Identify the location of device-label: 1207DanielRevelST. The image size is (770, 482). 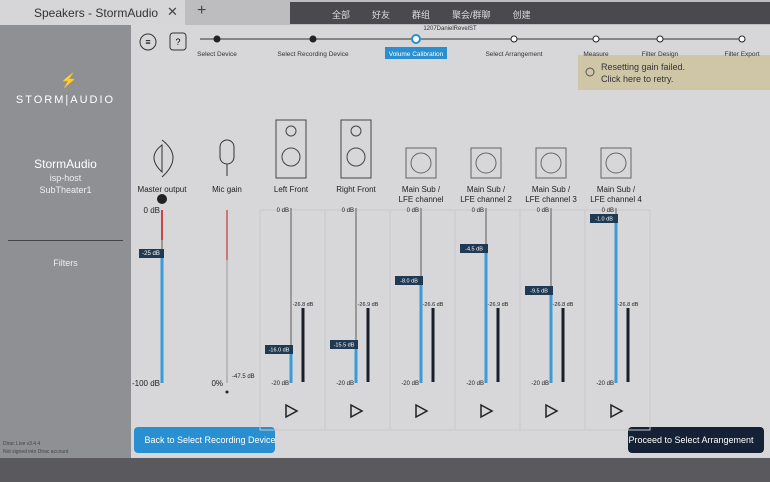
(450, 29).